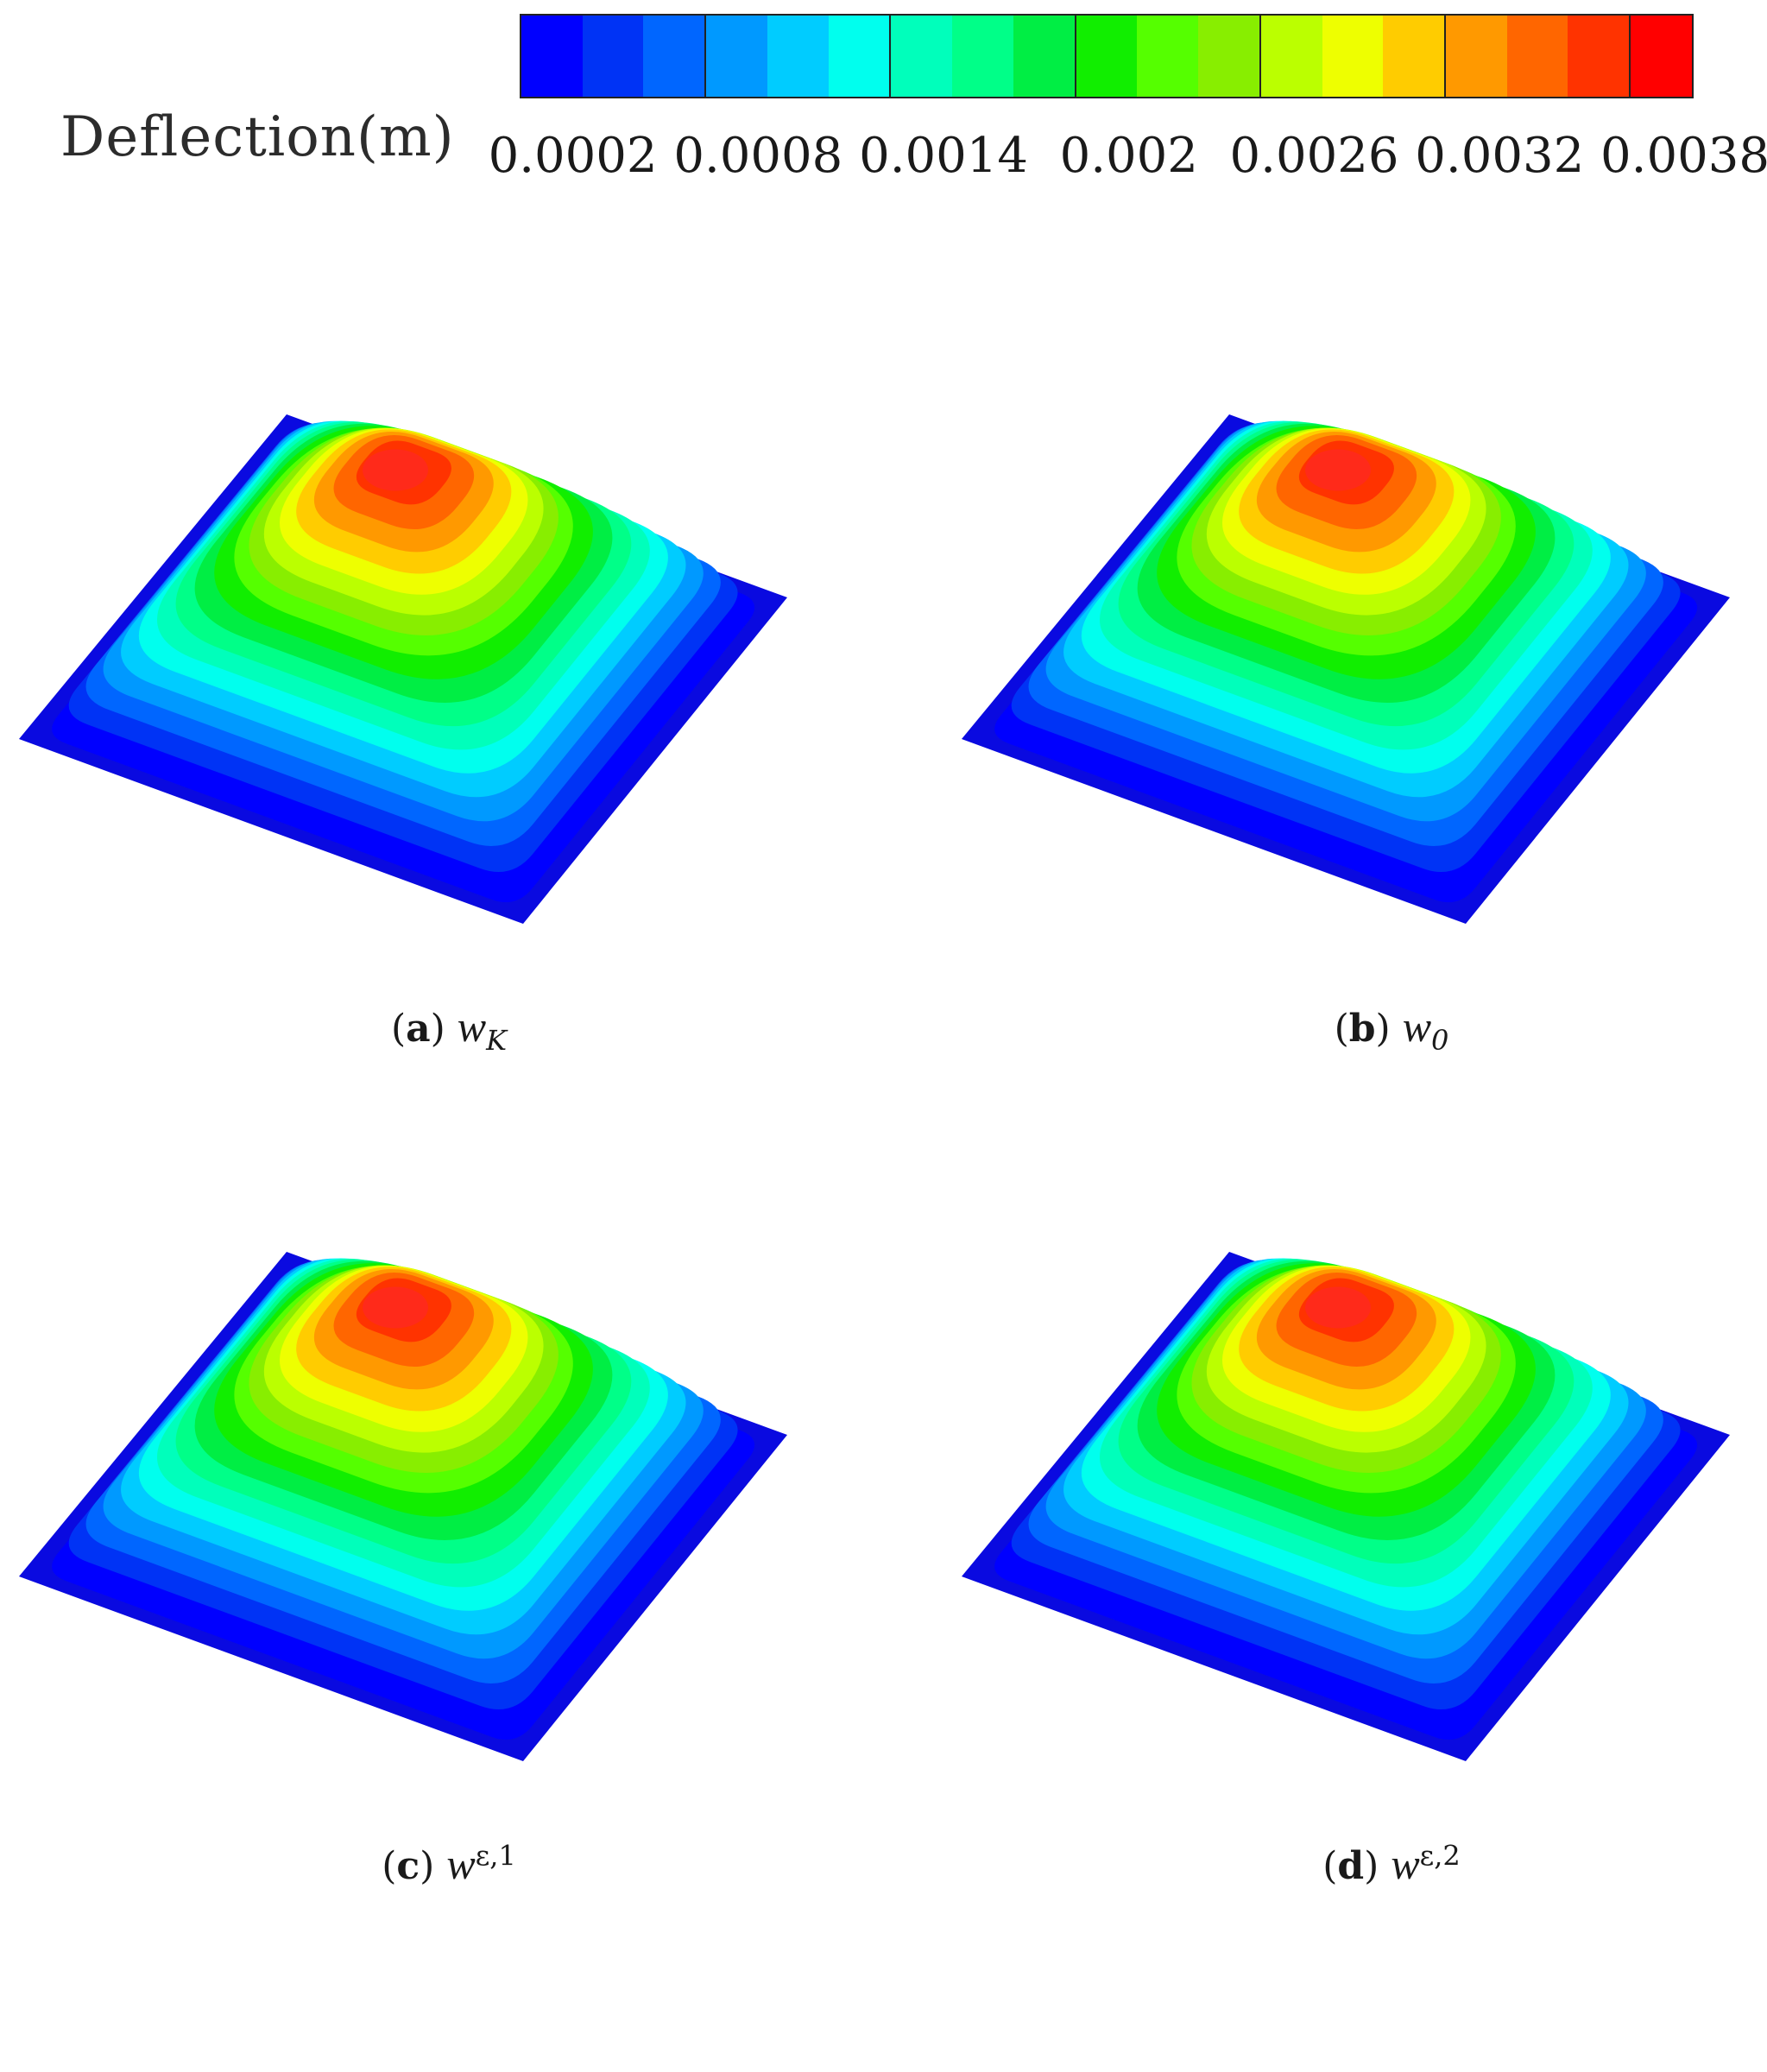  What do you see at coordinates (403, 1506) in the screenshot?
I see `deflection-surface-c` at bounding box center [403, 1506].